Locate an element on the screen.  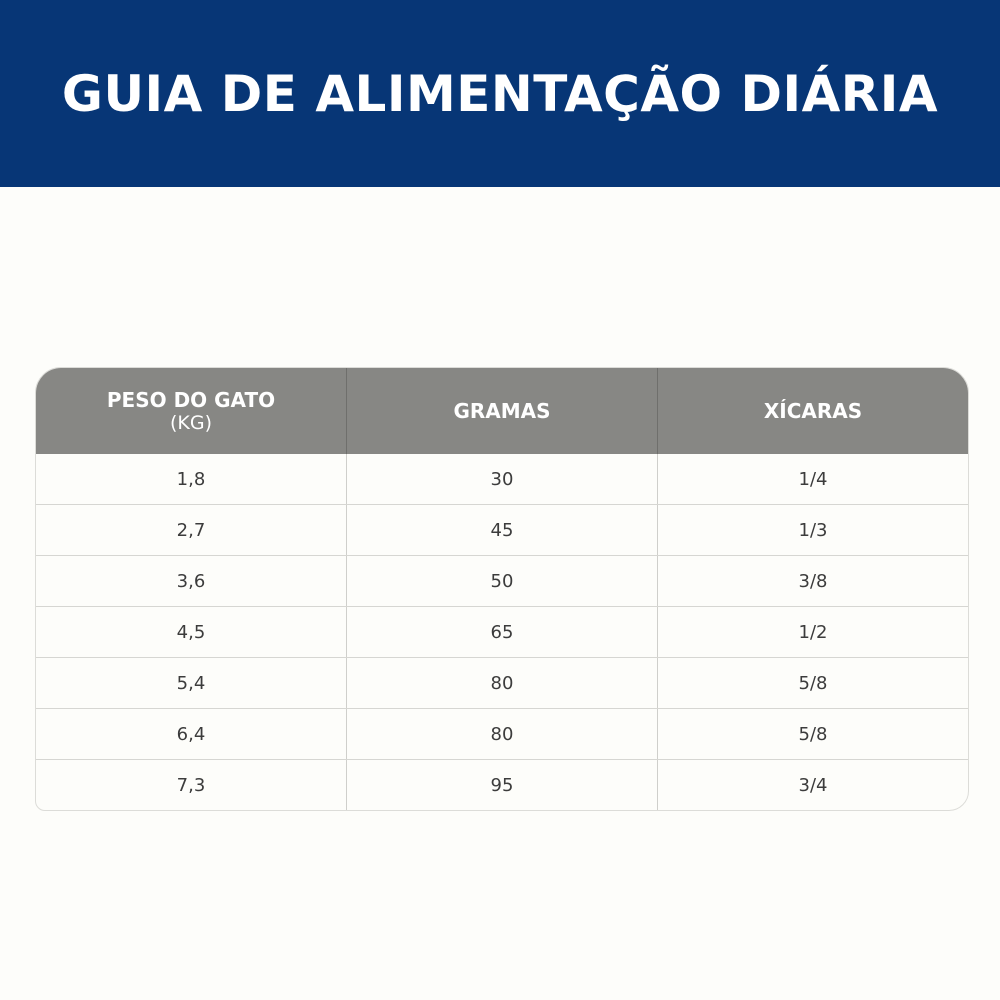
page-title: GUIA DE ALIMENTAÇÃO DIÁRIA is located at coordinates (500, 93).